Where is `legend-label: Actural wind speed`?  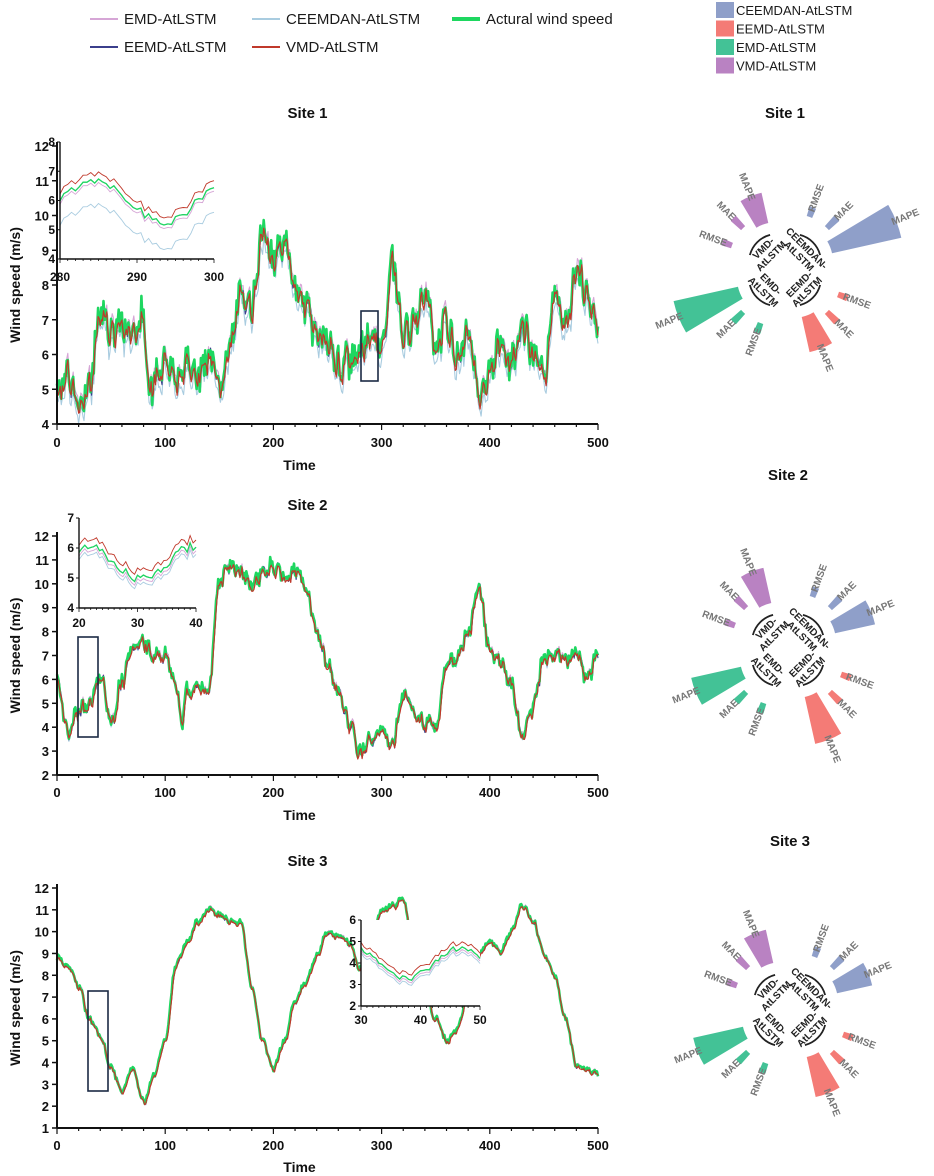
legend-label: Actural wind speed is located at coordinates (549, 19).